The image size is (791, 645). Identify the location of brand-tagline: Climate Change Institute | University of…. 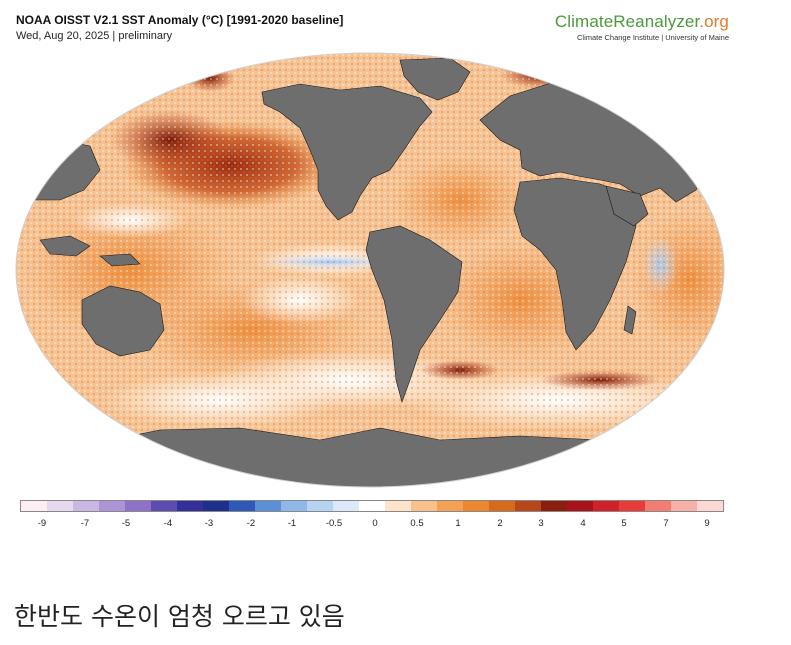
(652, 37).